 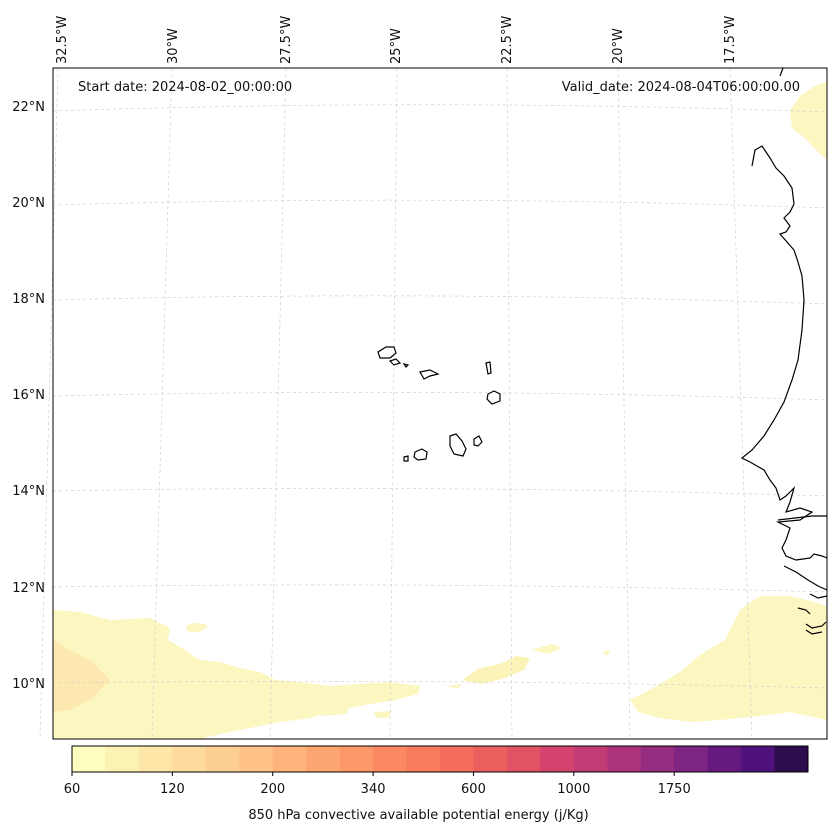 I want to click on lat-labels: 22°N 20°N 18°N 16°N 14°N 12°N 10°N, so click(x=28, y=396).